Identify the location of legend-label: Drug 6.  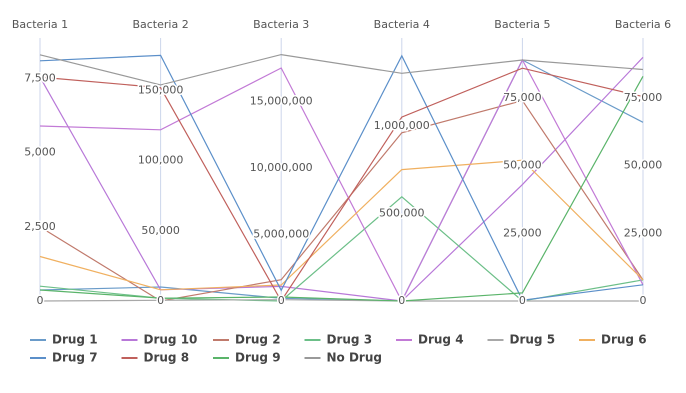
(624, 340).